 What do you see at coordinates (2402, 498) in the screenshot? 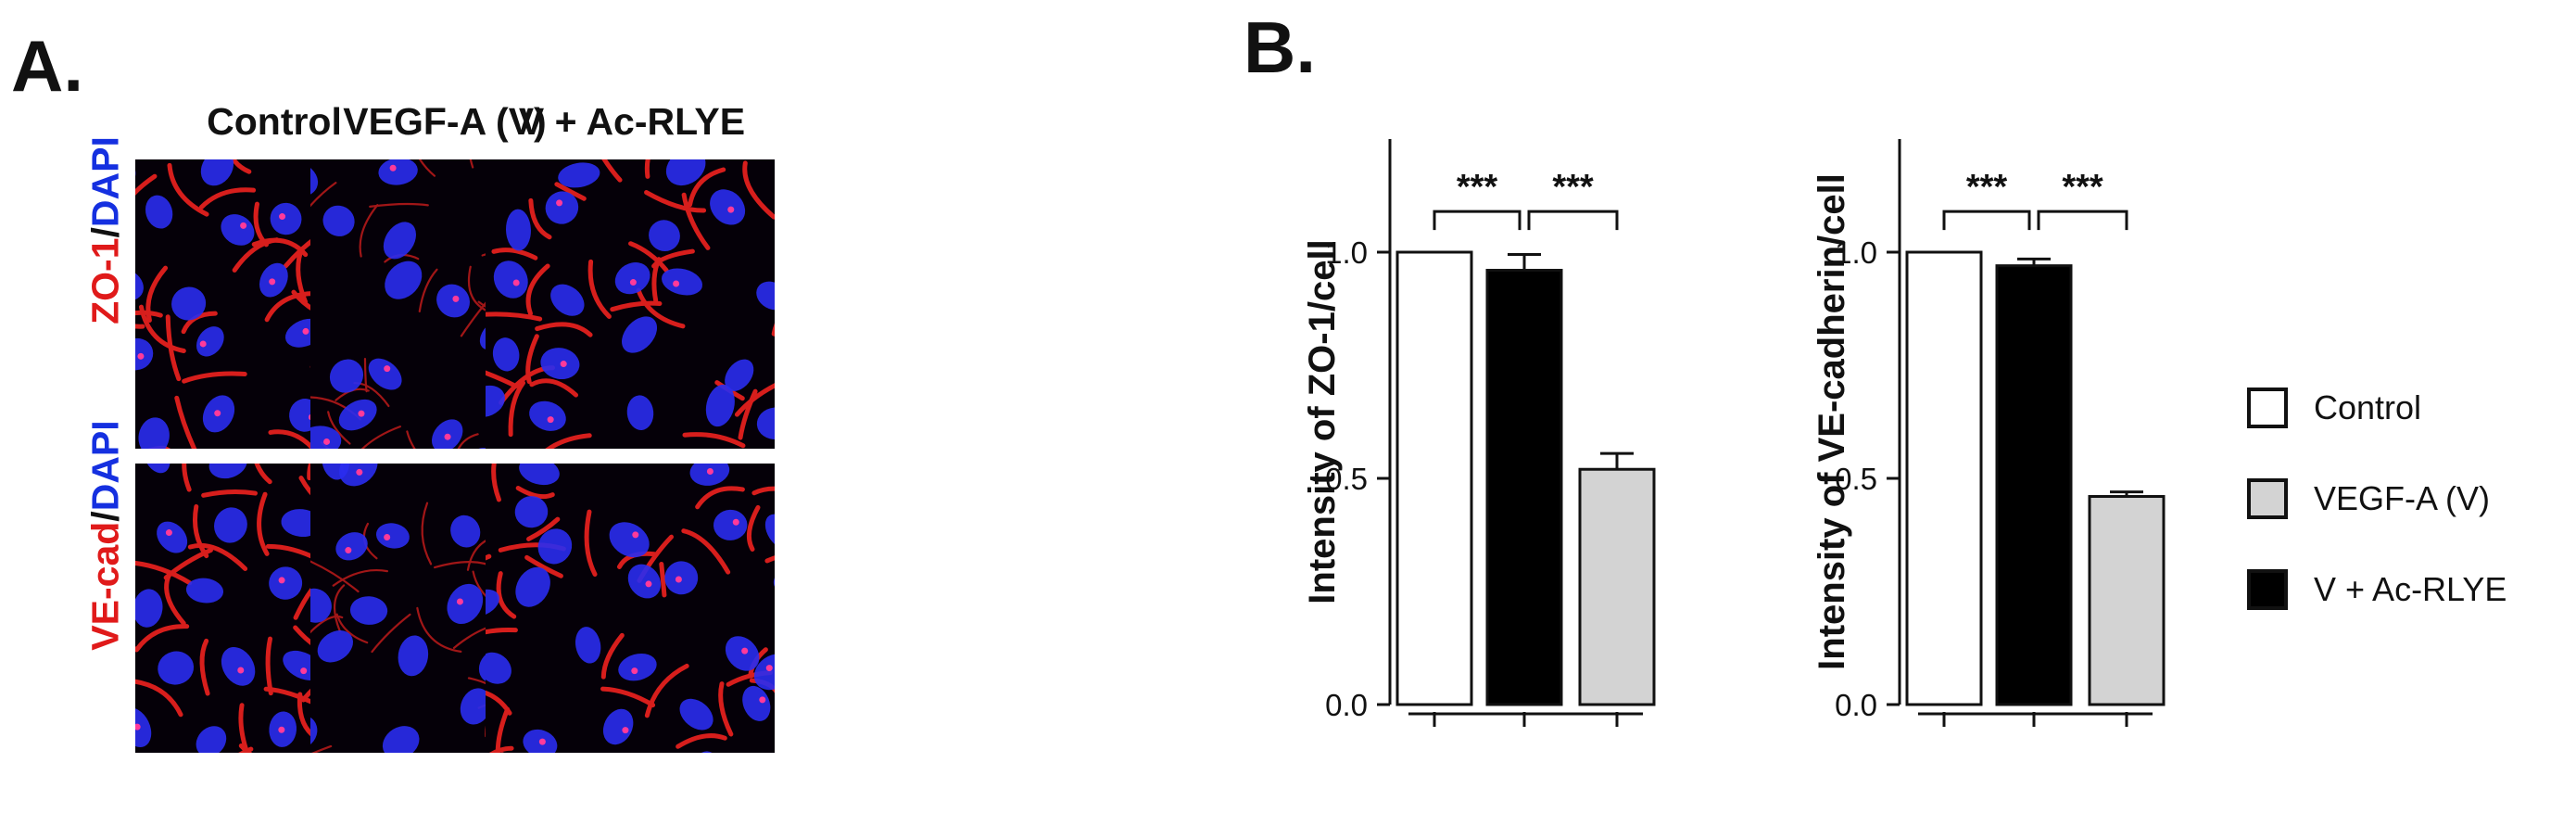
I see `legend-label-vegf: VEGF-A (V)` at bounding box center [2402, 498].